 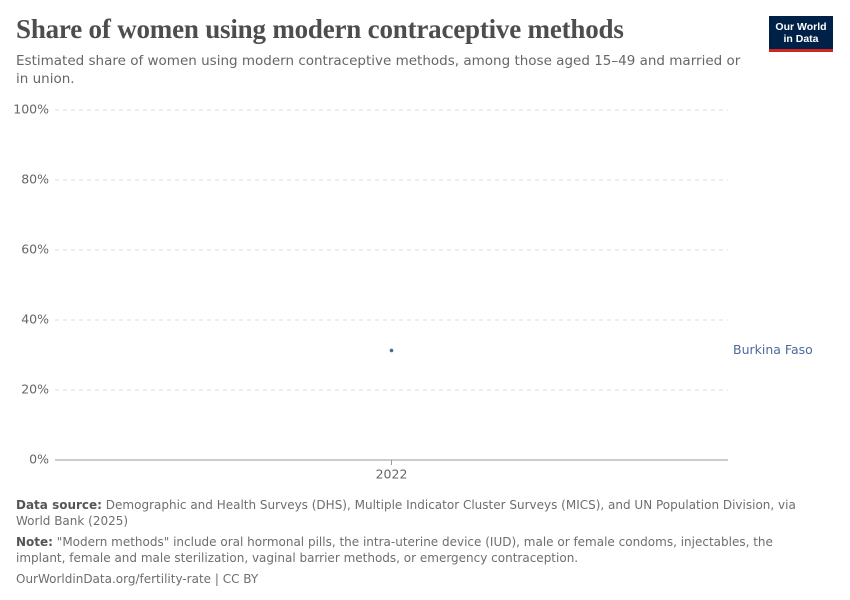 What do you see at coordinates (35, 179) in the screenshot?
I see `y-tick-label: 80%` at bounding box center [35, 179].